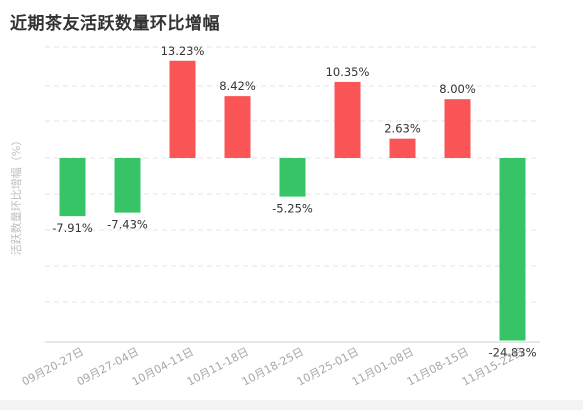  I want to click on data-label: -5.25%, so click(292, 209).